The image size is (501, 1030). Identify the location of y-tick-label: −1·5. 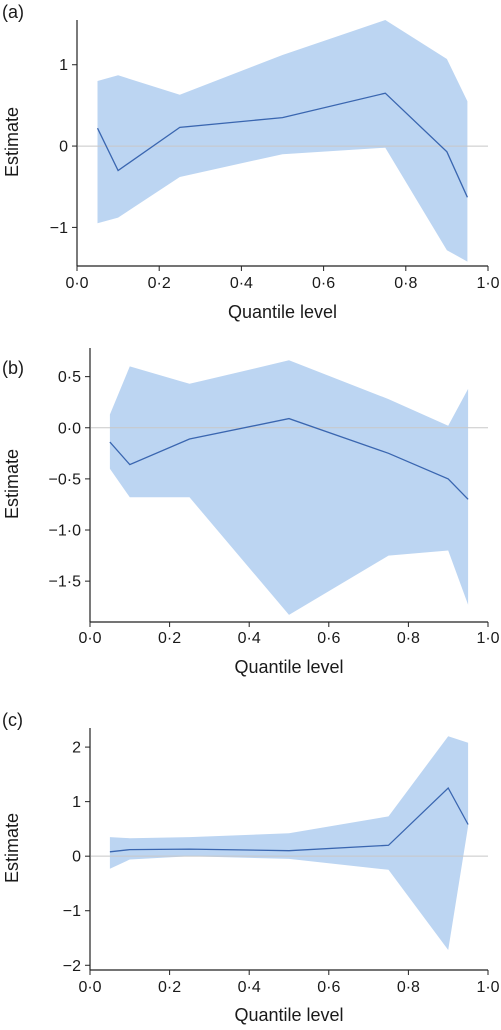
(65, 582).